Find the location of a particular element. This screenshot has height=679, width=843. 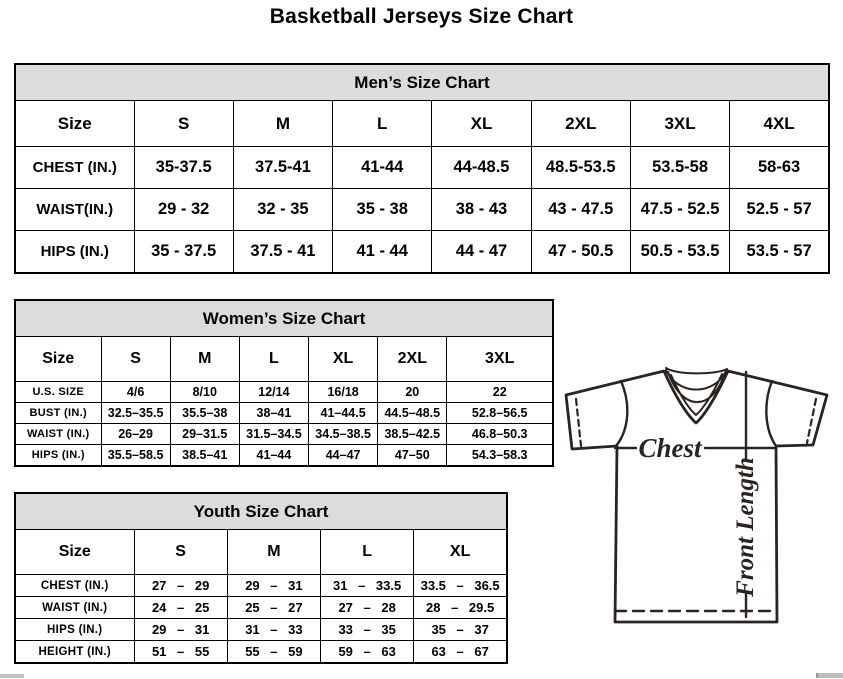

column-header-row: Size S M L XL is located at coordinates (261, 552).